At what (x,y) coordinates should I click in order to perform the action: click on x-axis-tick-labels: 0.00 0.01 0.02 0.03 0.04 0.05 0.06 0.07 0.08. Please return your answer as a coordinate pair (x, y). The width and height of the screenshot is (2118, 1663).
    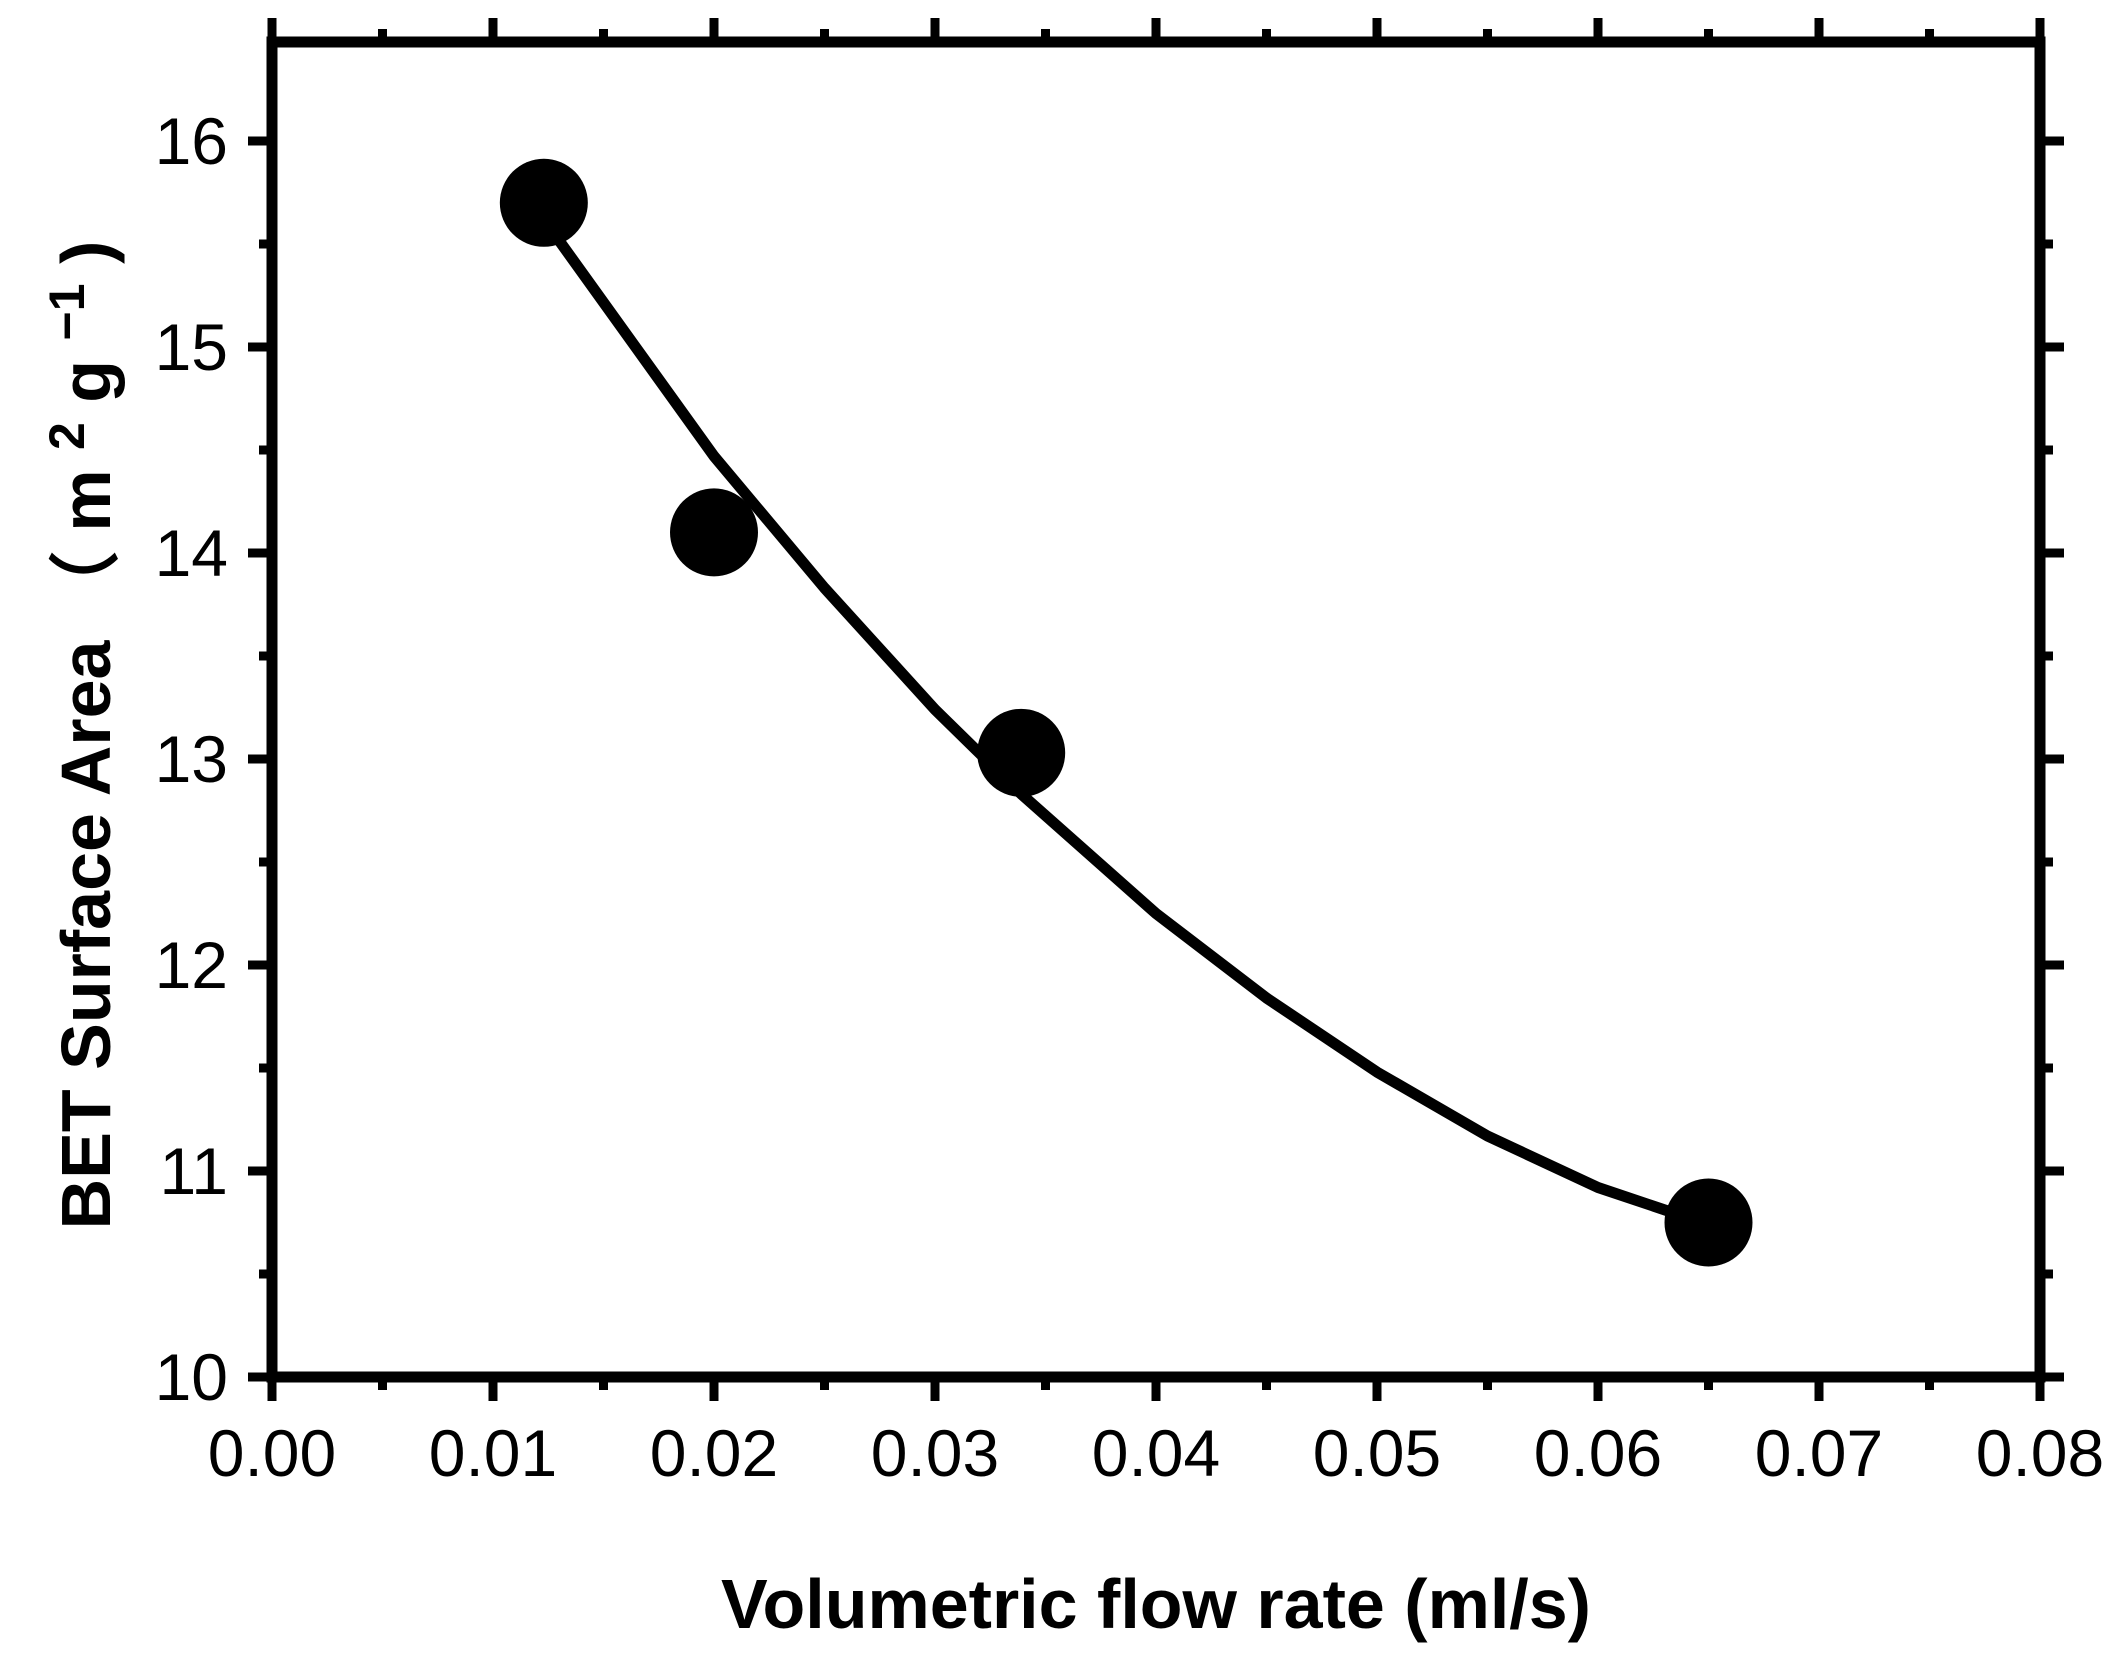
    Looking at the image, I should click on (1156, 1453).